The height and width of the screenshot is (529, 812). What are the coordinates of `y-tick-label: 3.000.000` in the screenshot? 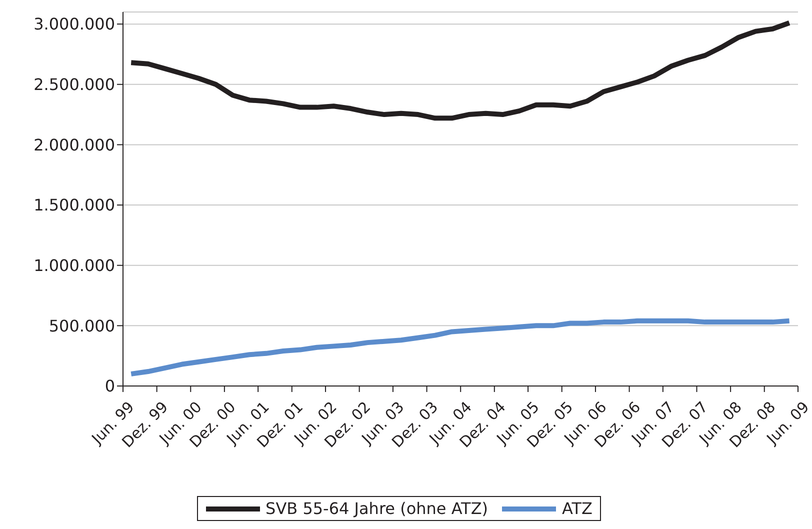 It's located at (74, 24).